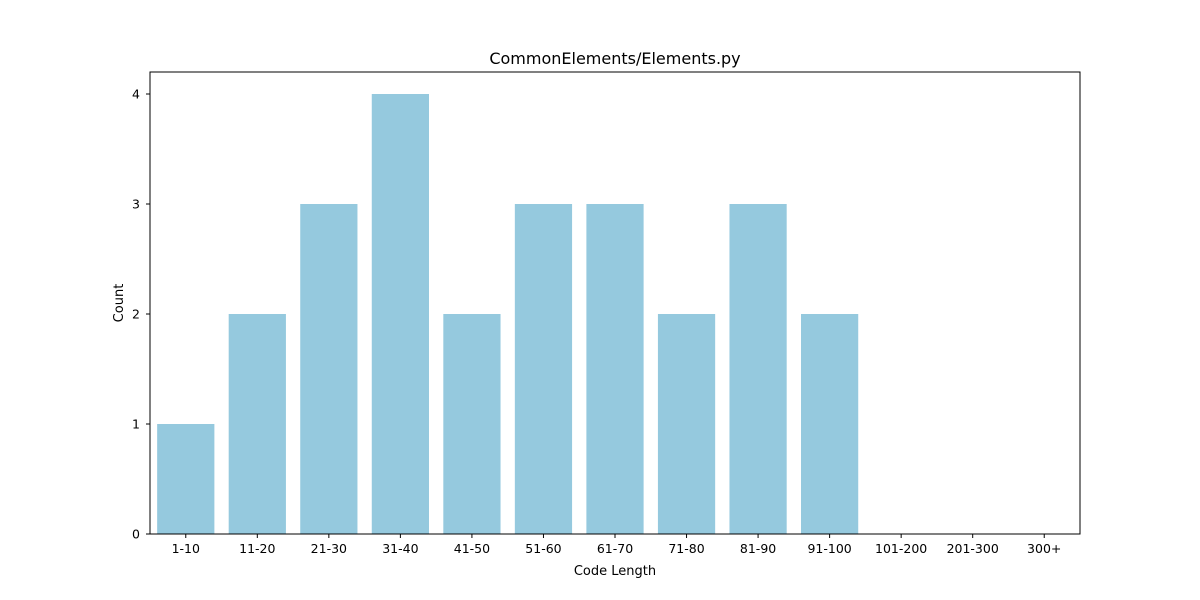 This screenshot has width=1200, height=600. I want to click on y-axis-label: Count, so click(119, 303).